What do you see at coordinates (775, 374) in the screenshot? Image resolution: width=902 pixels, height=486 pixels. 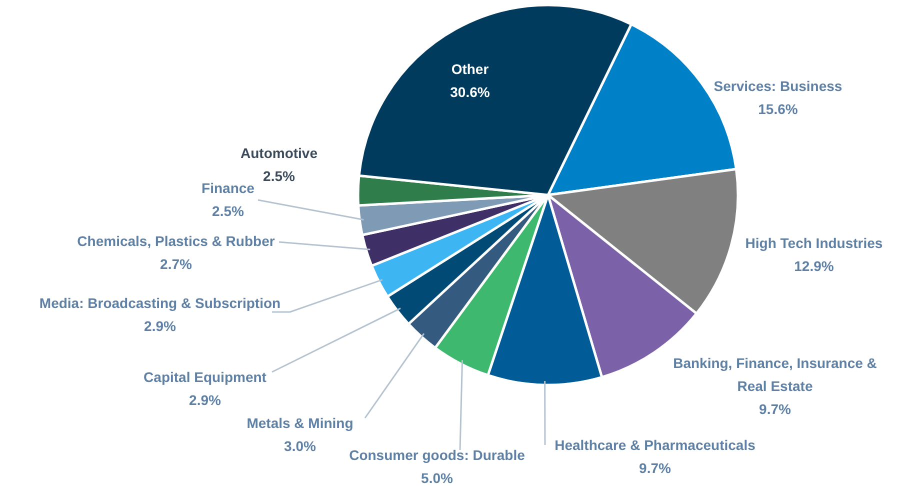 I see `slice-label: Banking, Finance, Insurance & Real Estate` at bounding box center [775, 374].